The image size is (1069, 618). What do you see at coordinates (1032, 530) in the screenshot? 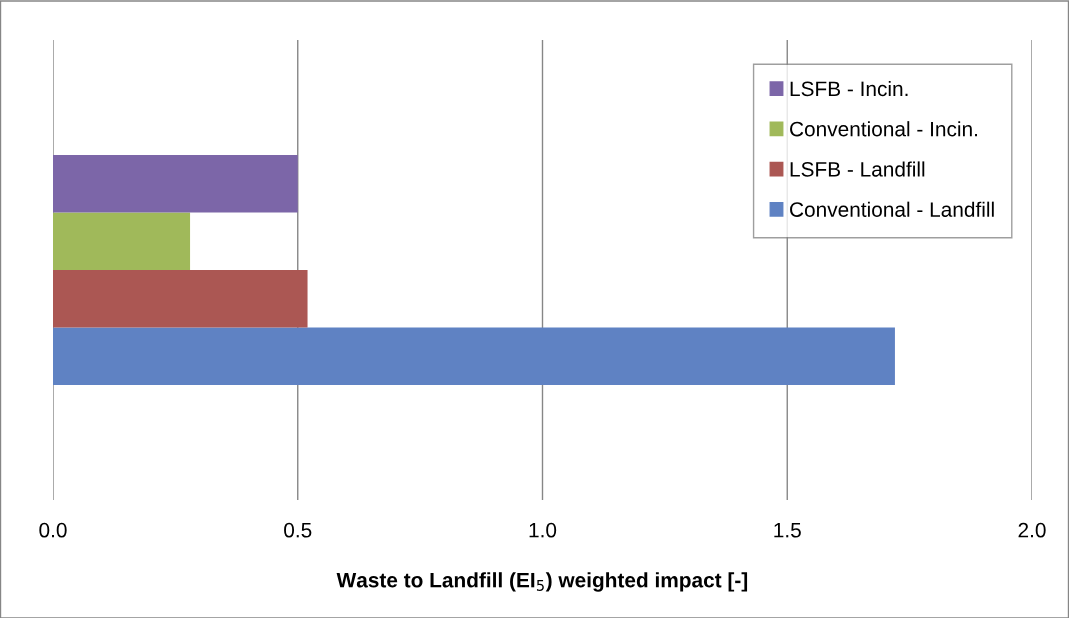
I see `x-tick-label: 2.0` at bounding box center [1032, 530].